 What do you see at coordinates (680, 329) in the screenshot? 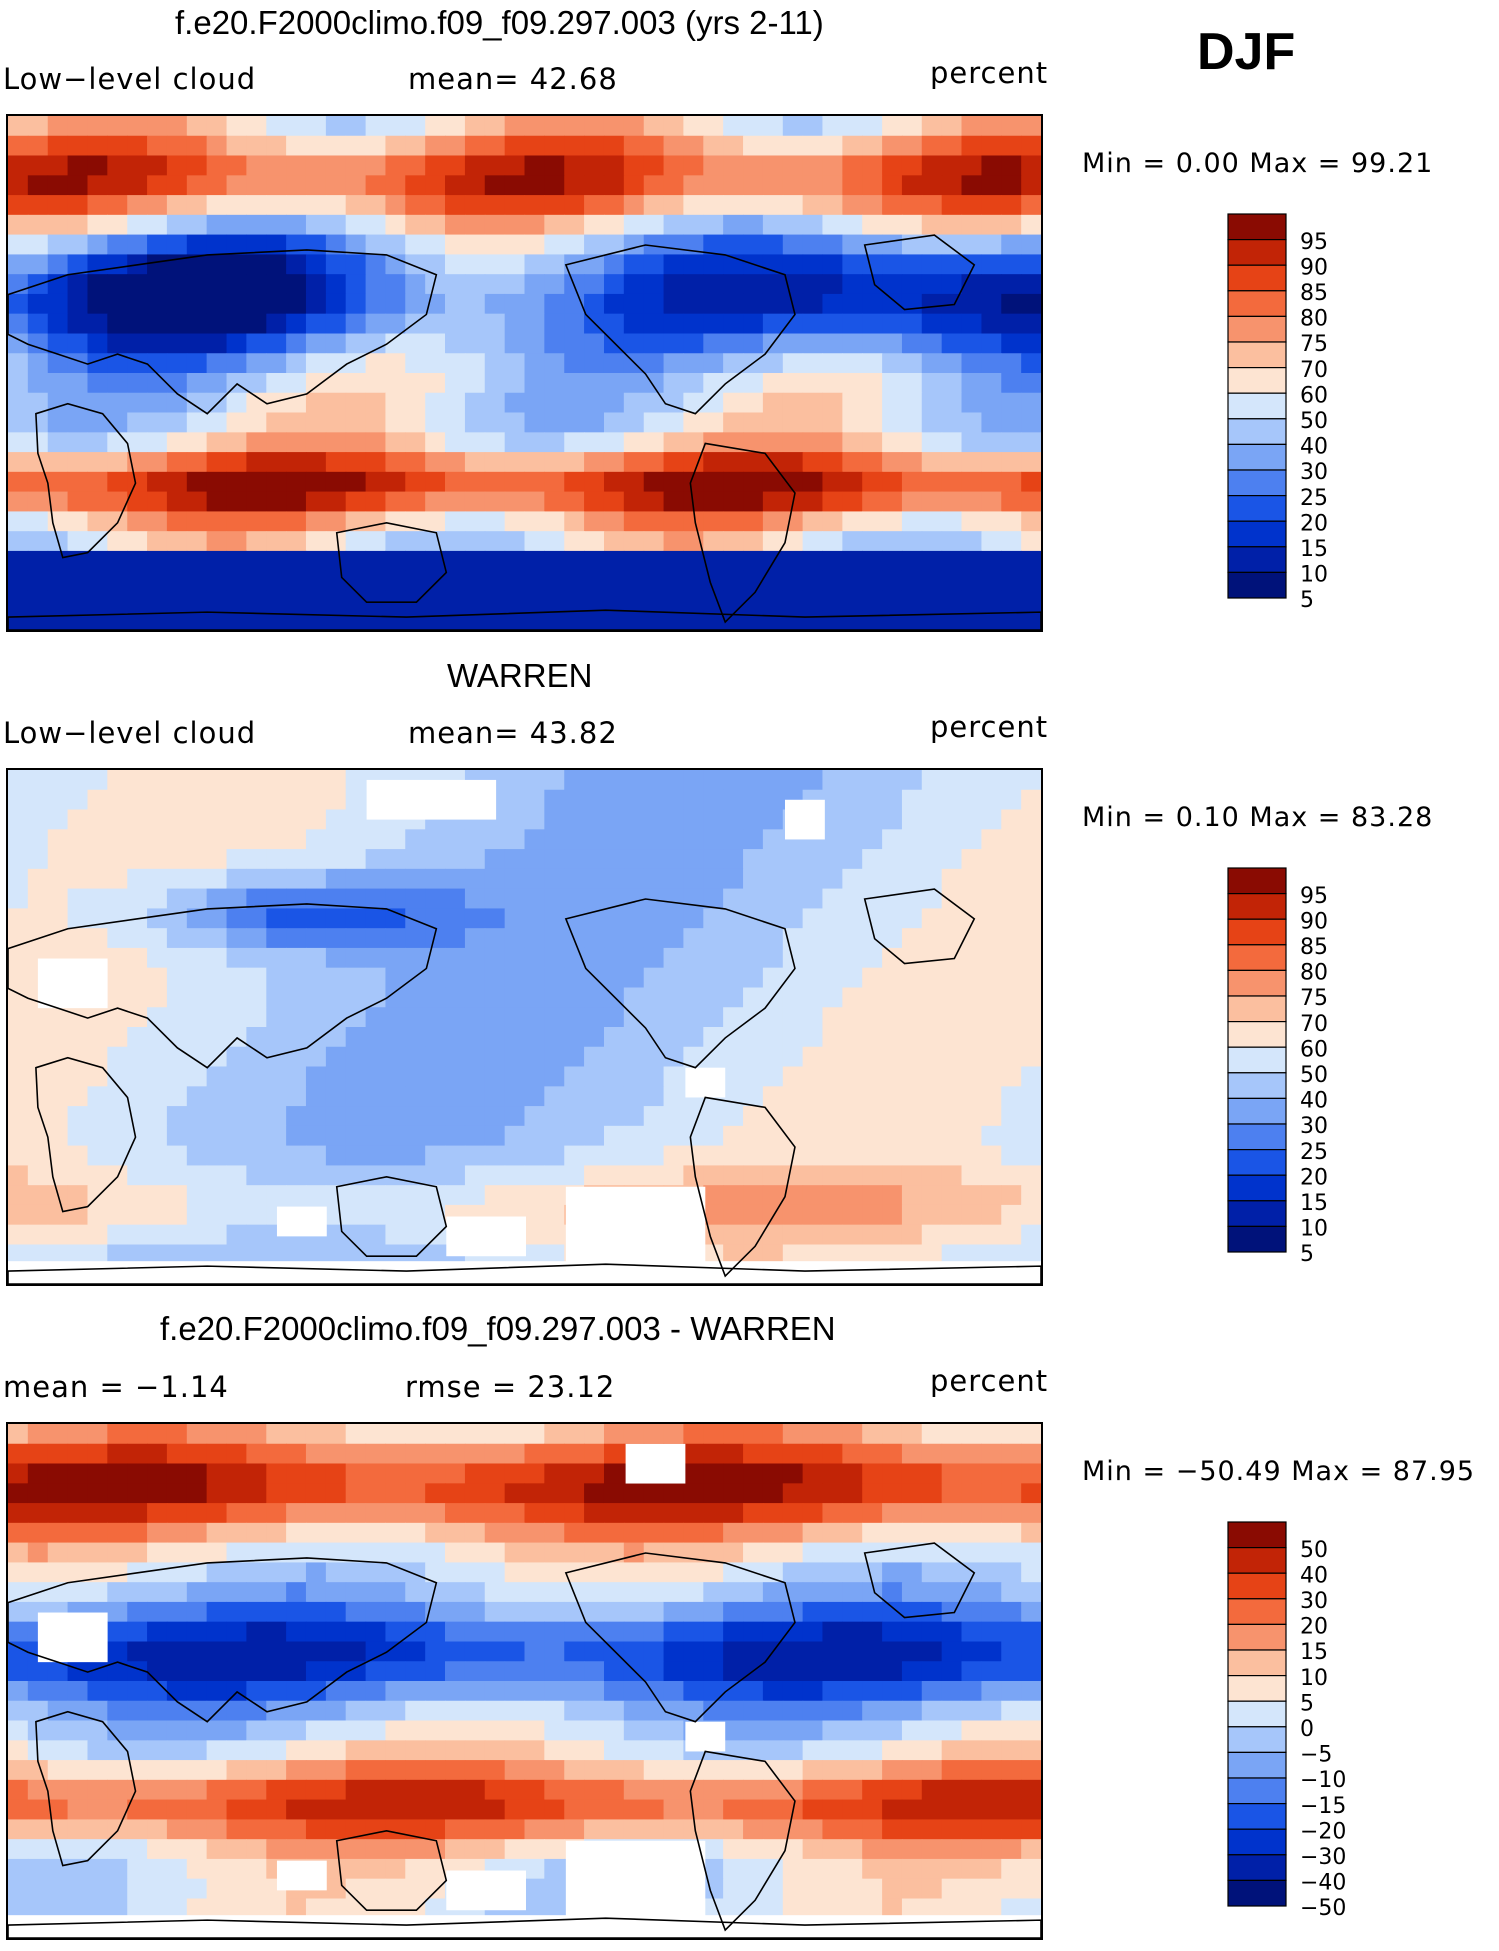
I see `coastline` at bounding box center [680, 329].